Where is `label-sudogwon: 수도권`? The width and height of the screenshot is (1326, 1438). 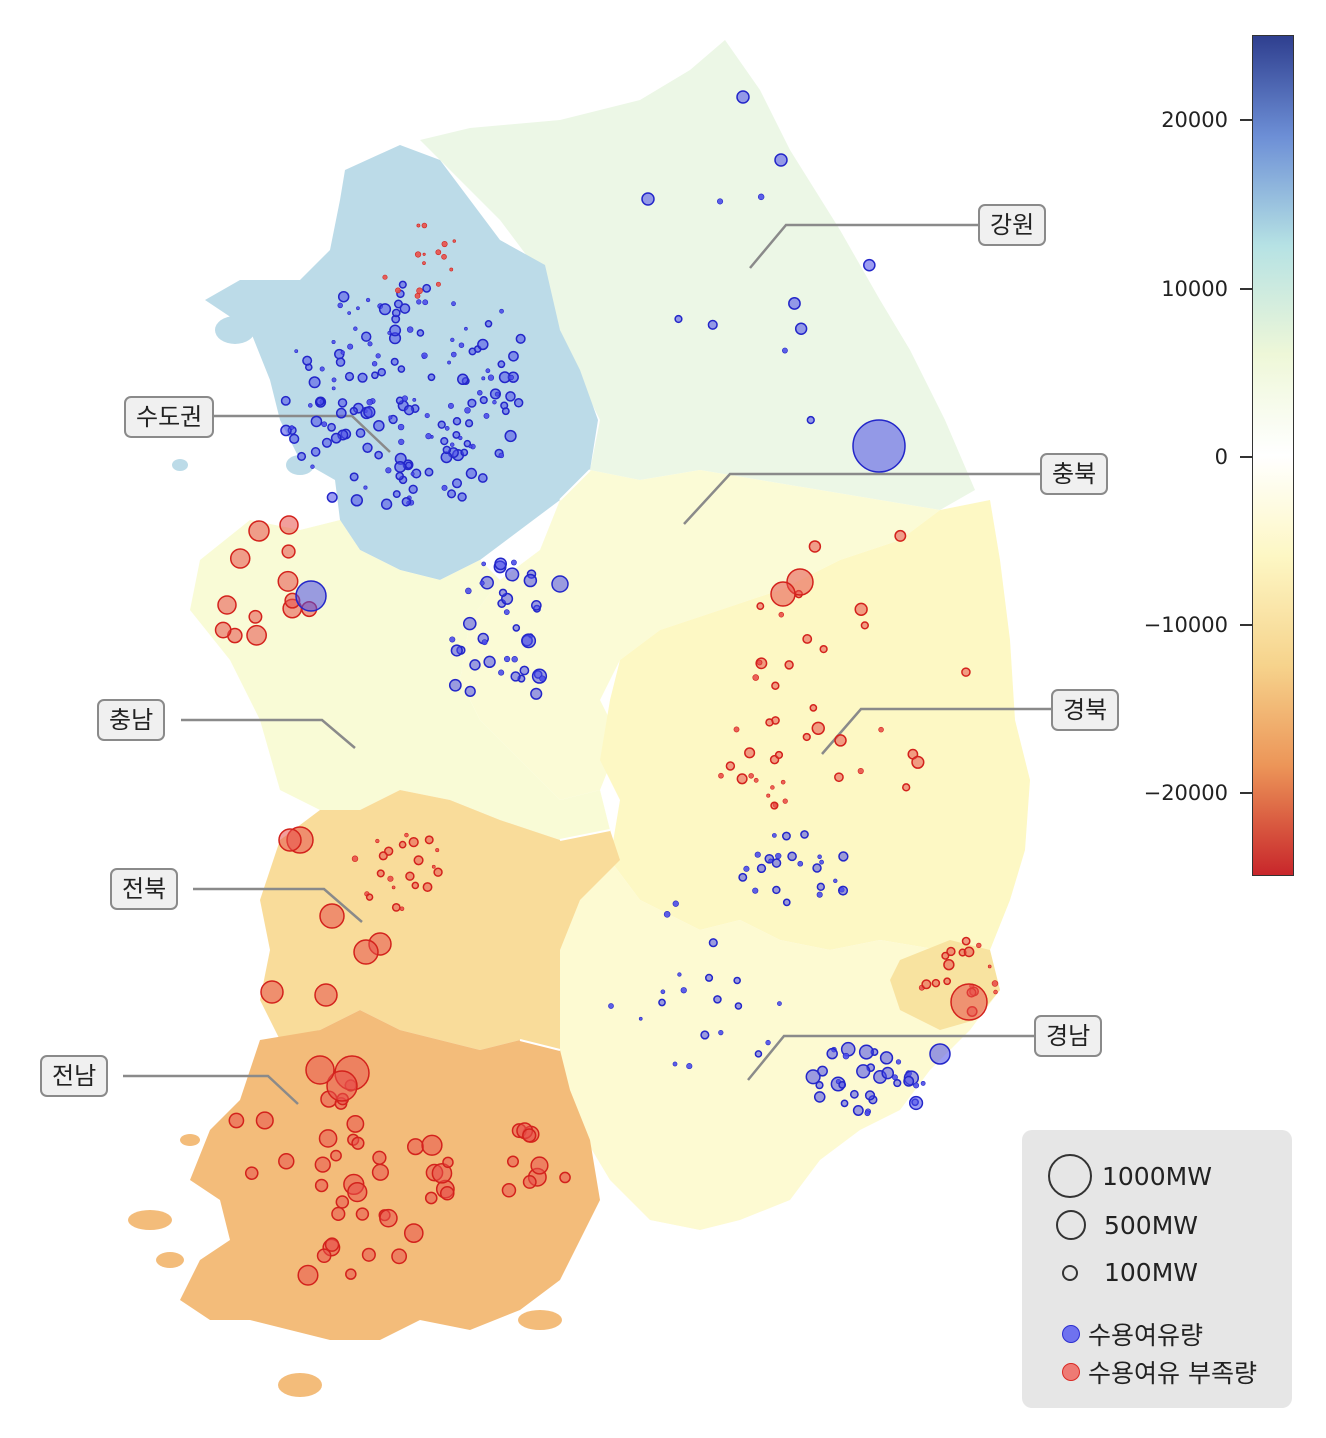
label-sudogwon: 수도권 is located at coordinates (169, 417).